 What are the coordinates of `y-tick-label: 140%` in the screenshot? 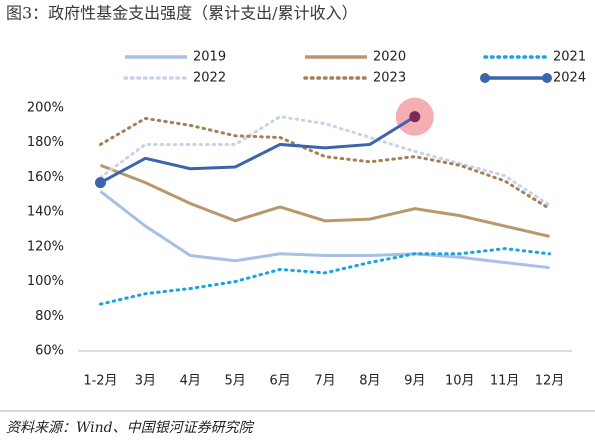 It's located at (45, 212).